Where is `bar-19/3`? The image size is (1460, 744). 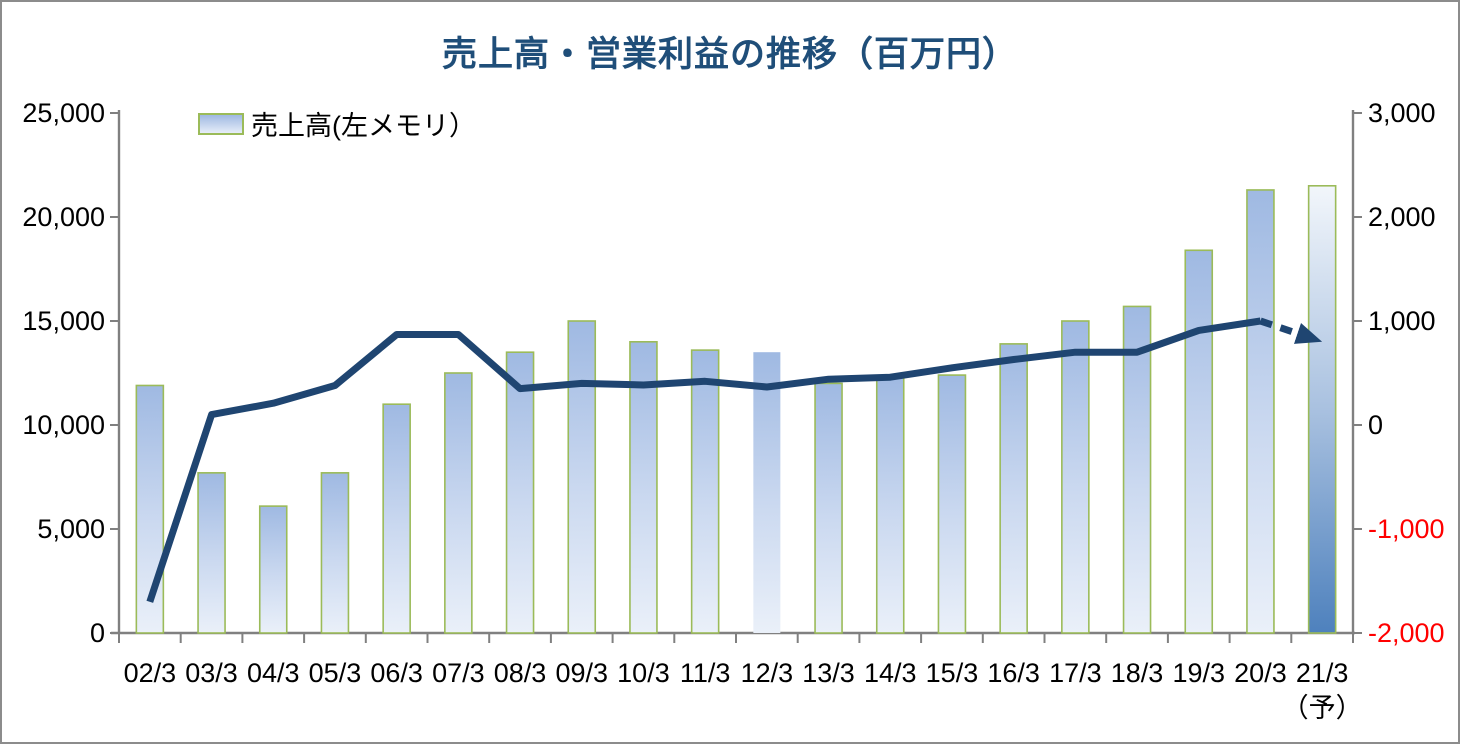 bar-19/3 is located at coordinates (1199, 441).